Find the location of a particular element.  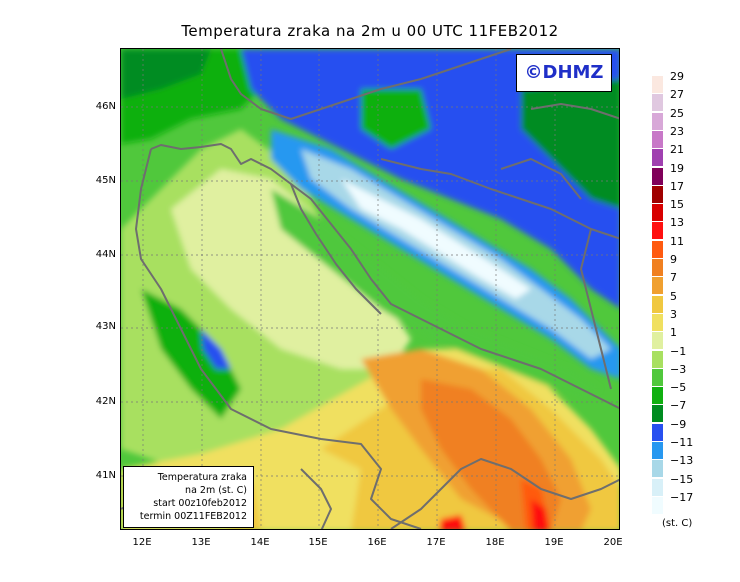

x-tick-17e: 17E is located at coordinates (436, 542).